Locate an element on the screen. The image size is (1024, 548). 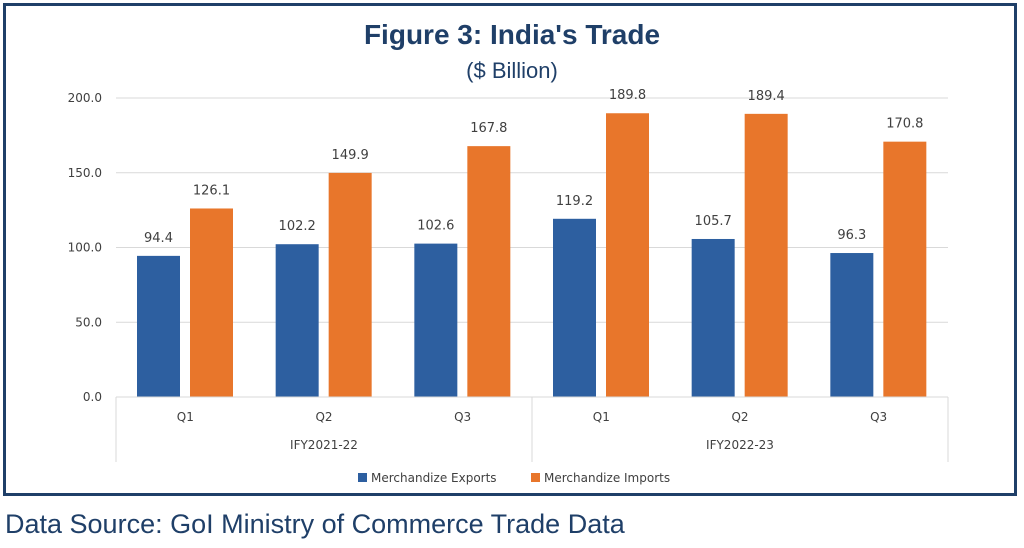
data-label: 126.1 is located at coordinates (211, 190).